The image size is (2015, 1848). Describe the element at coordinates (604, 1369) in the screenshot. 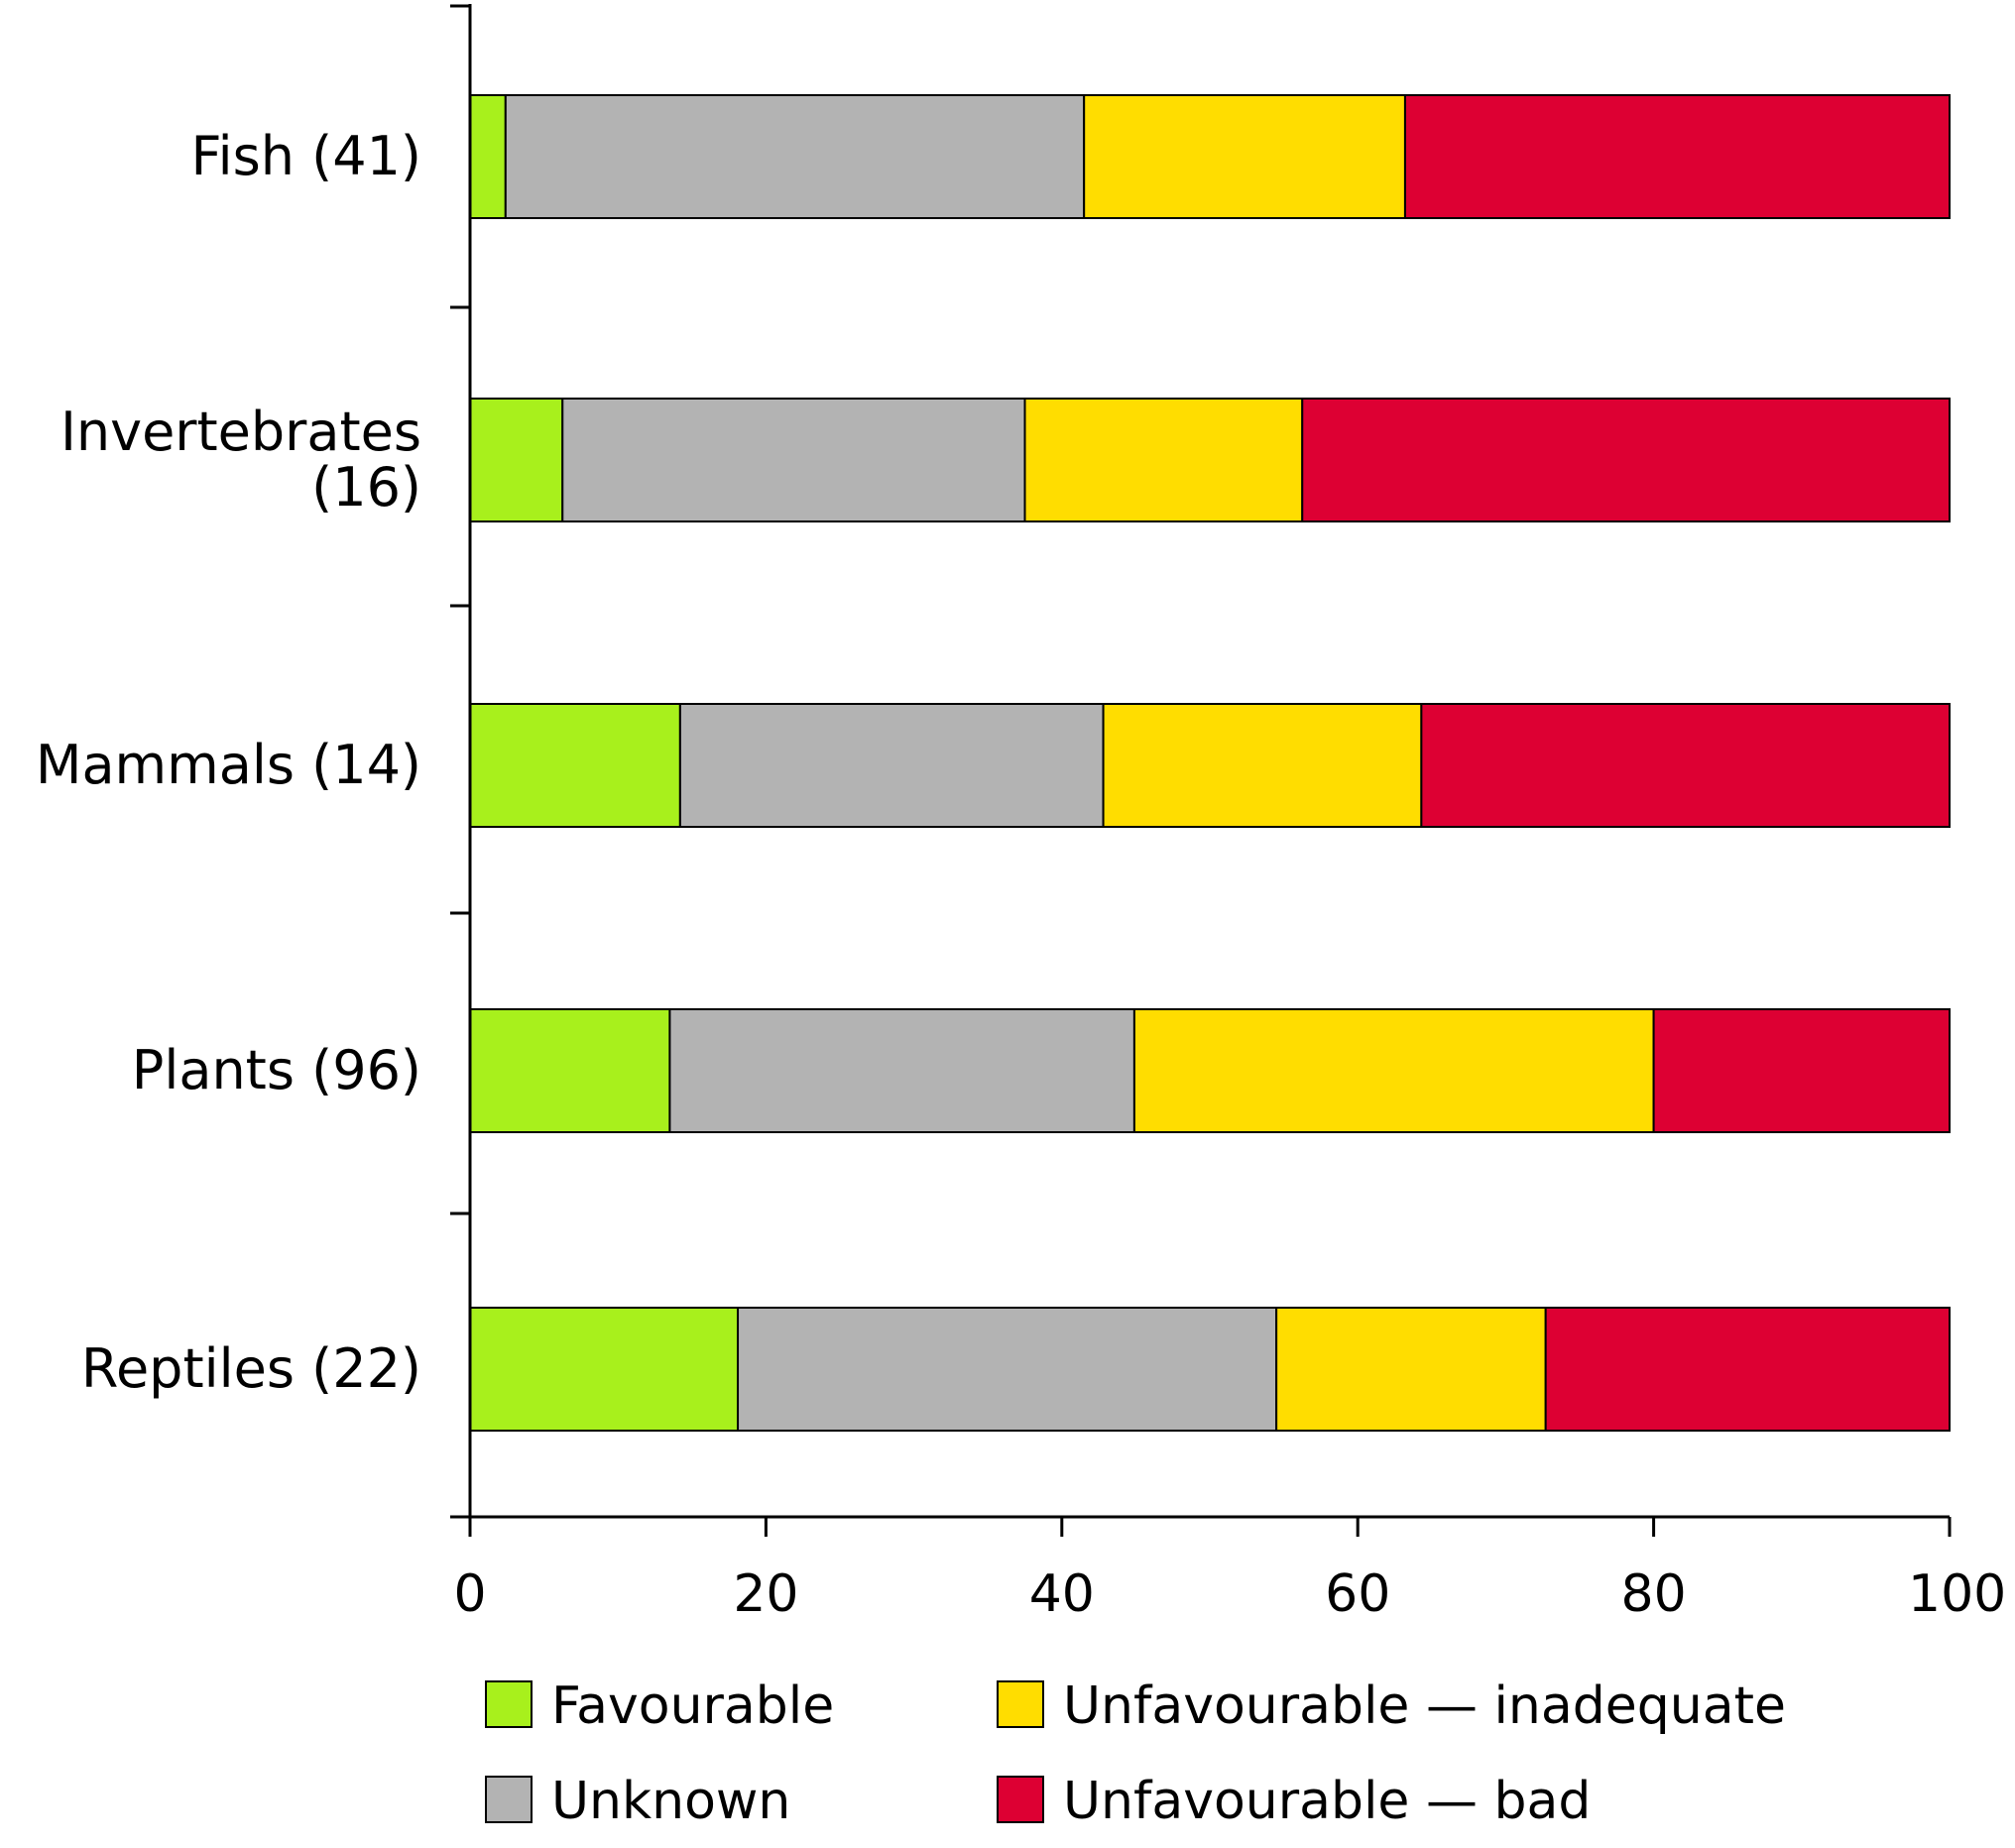

I see `bar-reptiles-22-favourable` at that location.